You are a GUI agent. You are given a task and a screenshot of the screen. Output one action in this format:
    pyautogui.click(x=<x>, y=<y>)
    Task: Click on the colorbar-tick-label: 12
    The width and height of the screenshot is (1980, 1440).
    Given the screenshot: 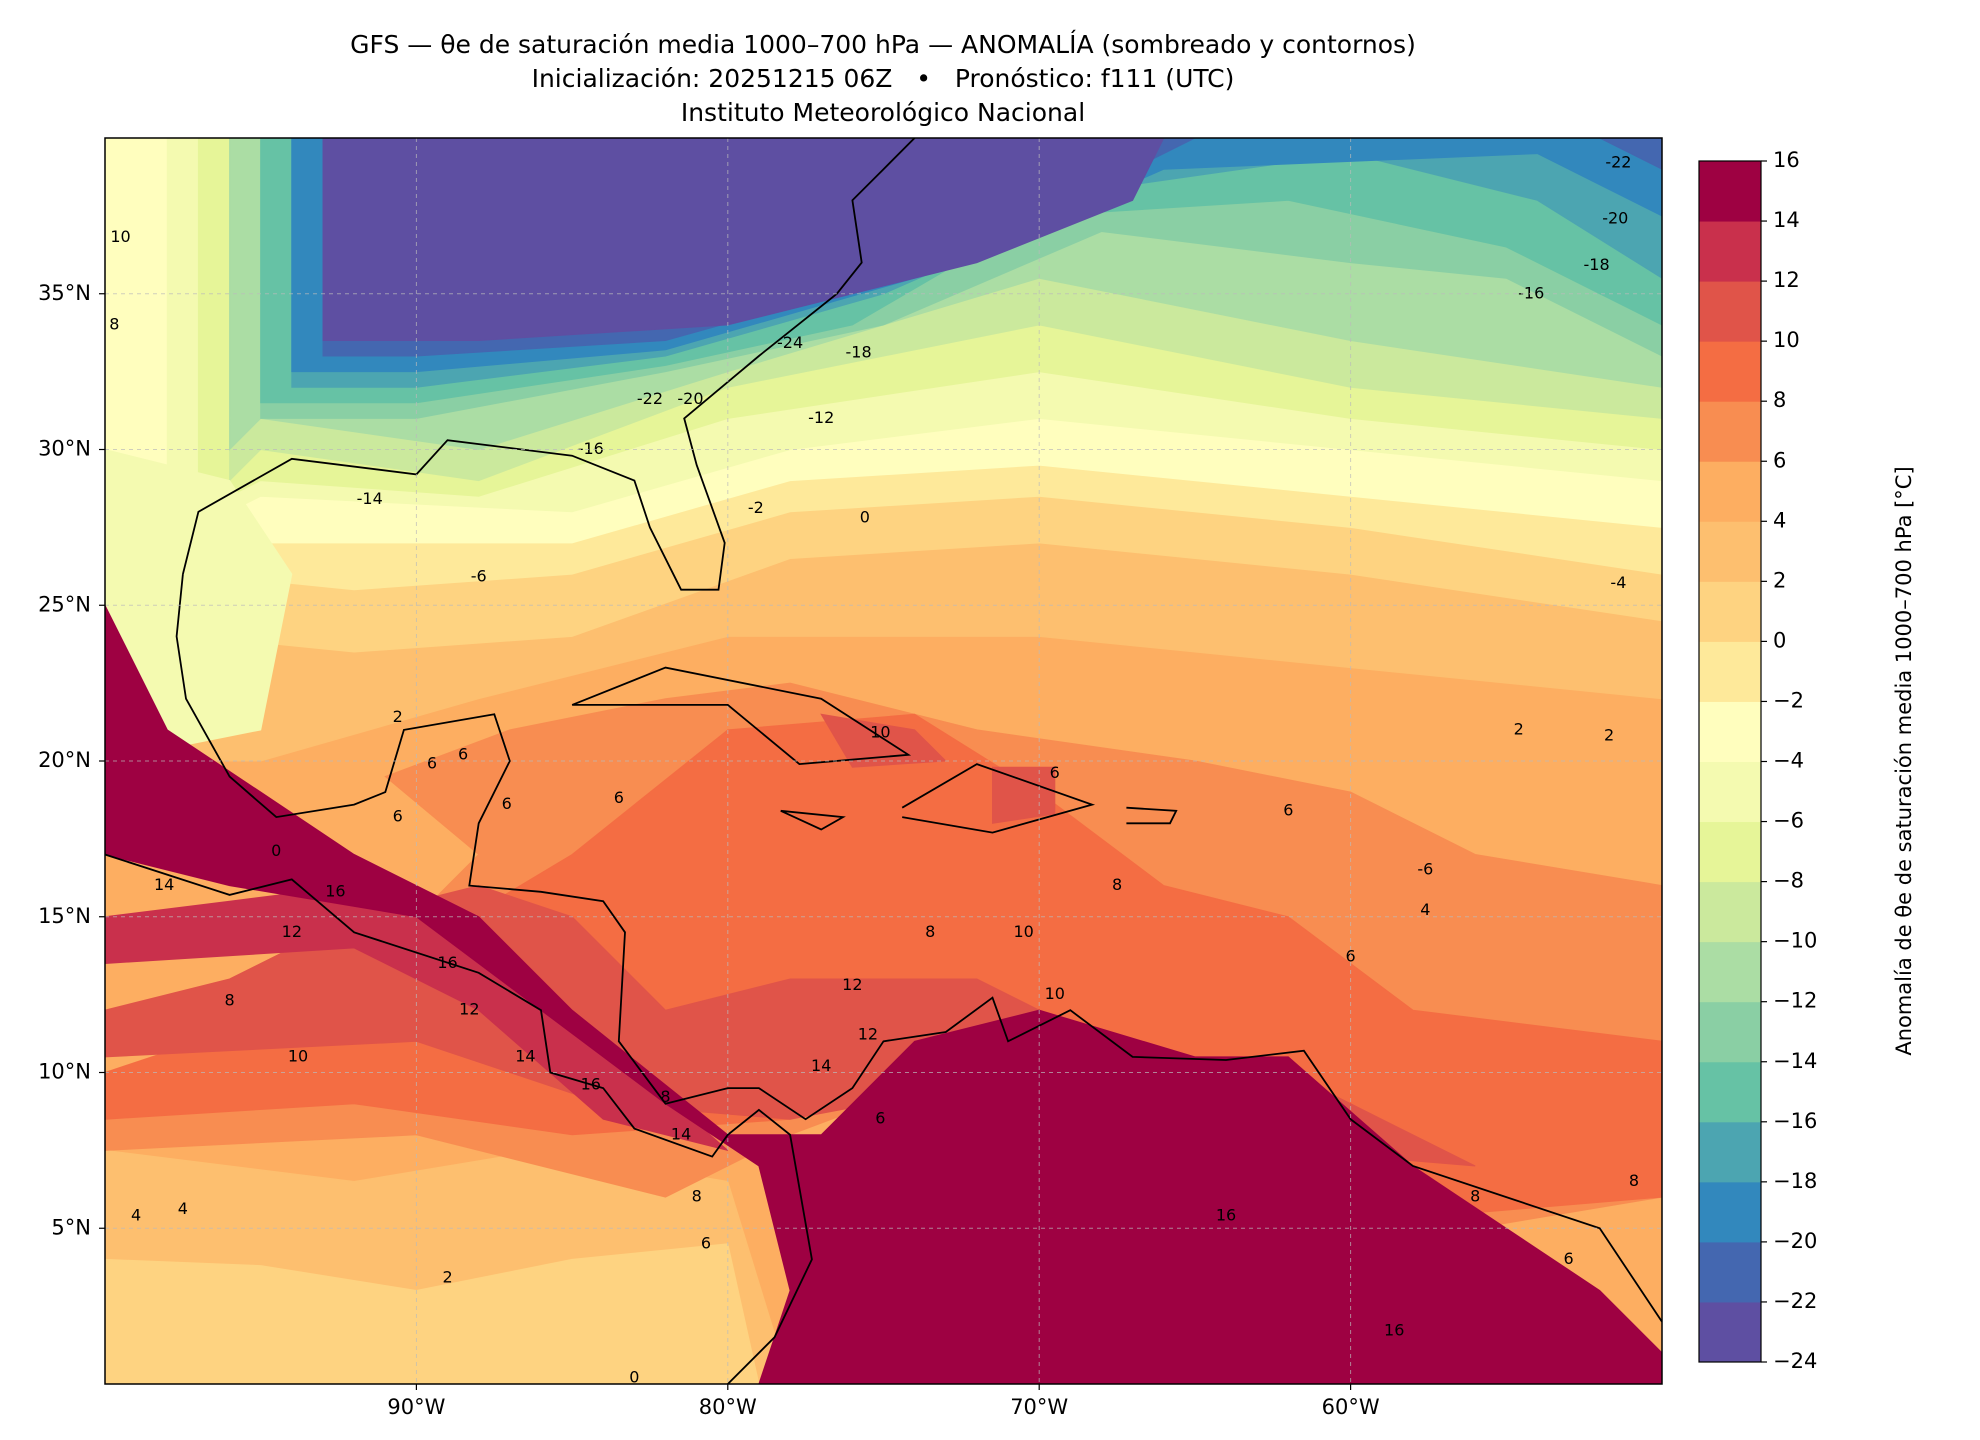 What is the action you would take?
    pyautogui.click(x=1786, y=280)
    